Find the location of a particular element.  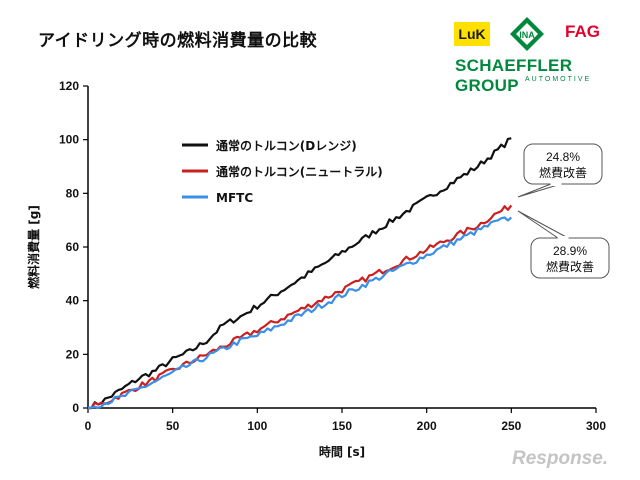

automotive-label: AUTOMOTIVE is located at coordinates (558, 79).